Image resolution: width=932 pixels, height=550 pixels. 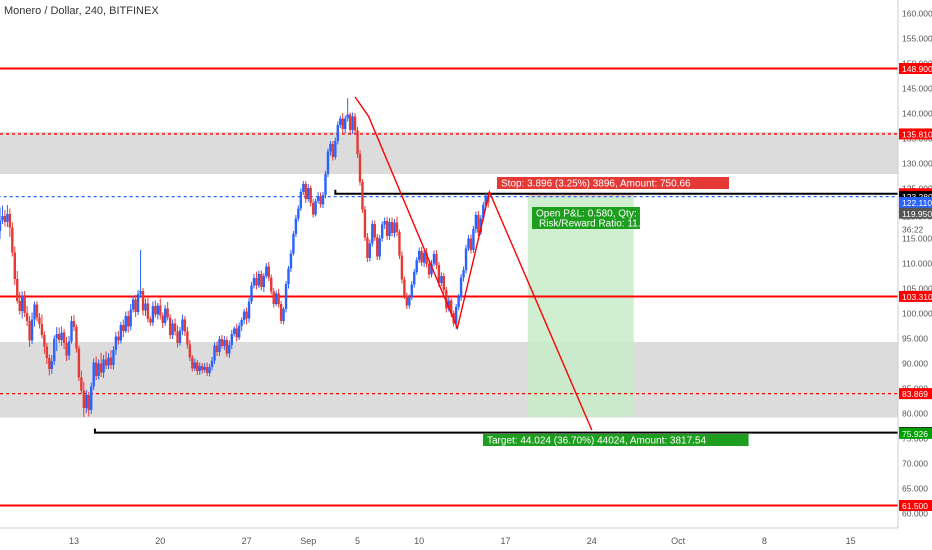 I want to click on price-label: 61.500, so click(x=915, y=506).